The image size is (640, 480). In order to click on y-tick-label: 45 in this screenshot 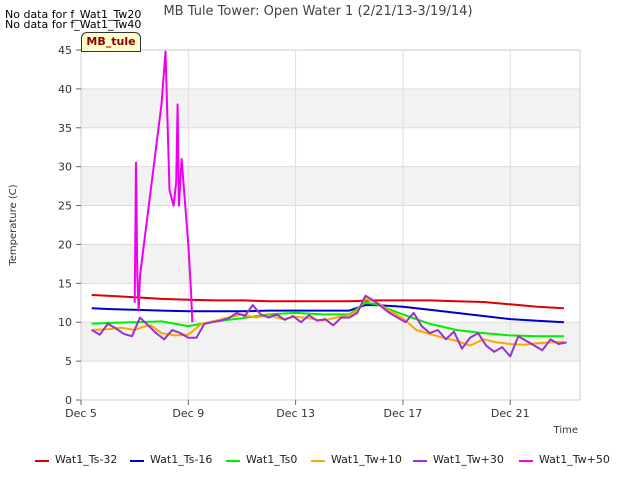, I will do `click(65, 50)`.